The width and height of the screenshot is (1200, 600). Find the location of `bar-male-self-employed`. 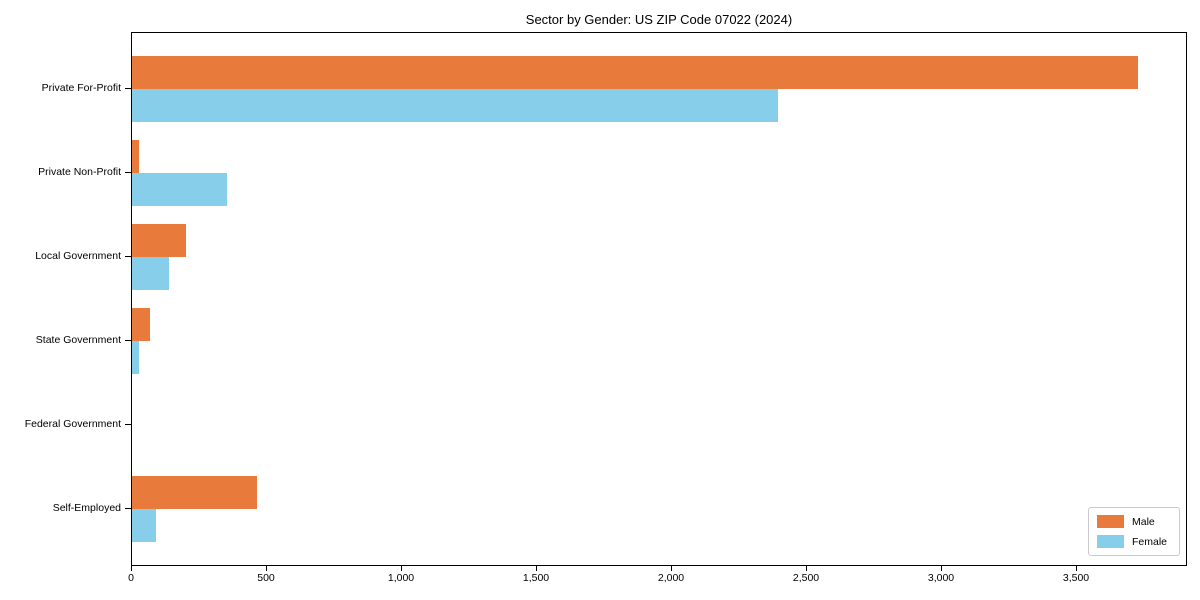

bar-male-self-employed is located at coordinates (194, 492).